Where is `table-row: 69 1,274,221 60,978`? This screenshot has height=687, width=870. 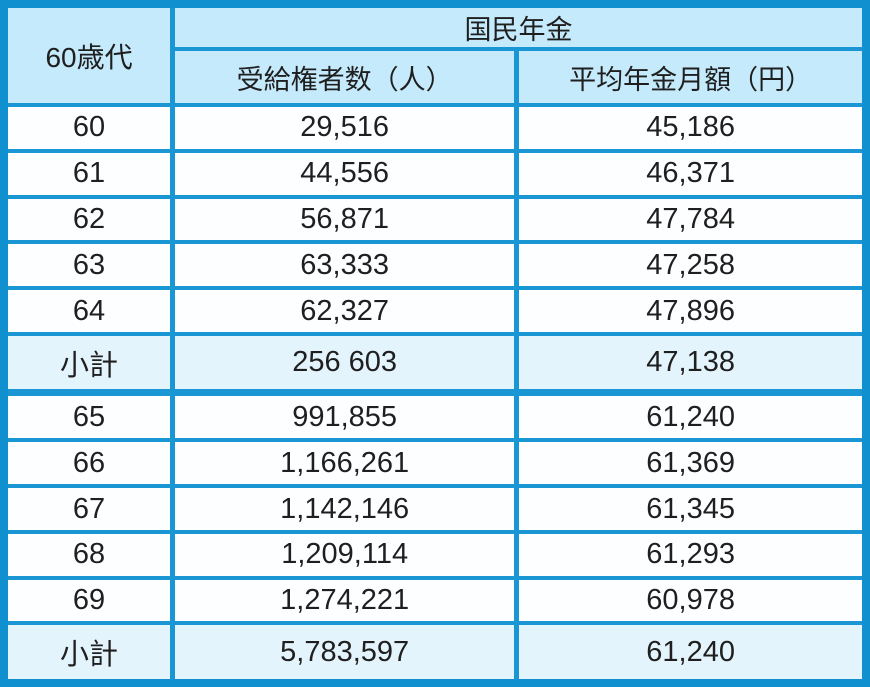
table-row: 69 1,274,221 60,978 is located at coordinates (435, 600).